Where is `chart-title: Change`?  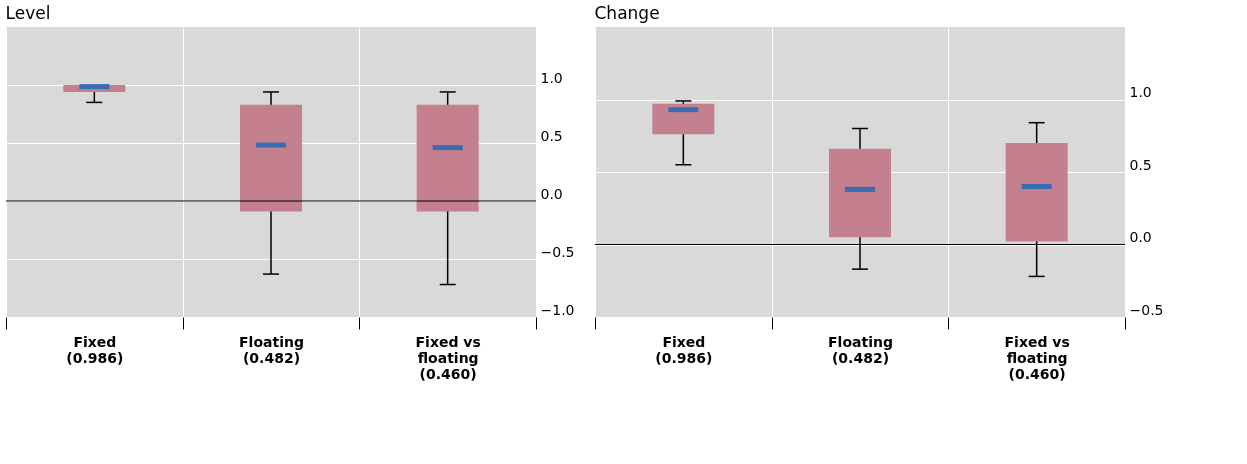 chart-title: Change is located at coordinates (627, 13).